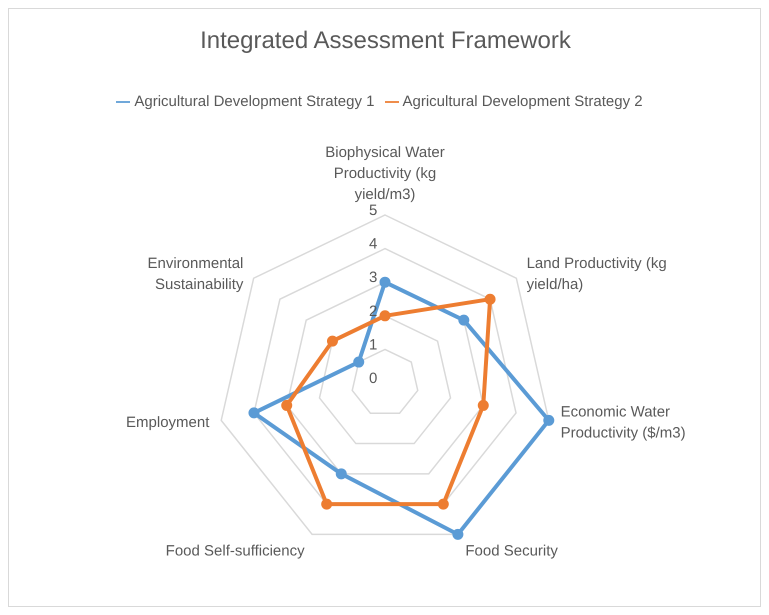  Describe the element at coordinates (385, 41) in the screenshot. I see `chart-title: Integrated Assessment Framework` at that location.